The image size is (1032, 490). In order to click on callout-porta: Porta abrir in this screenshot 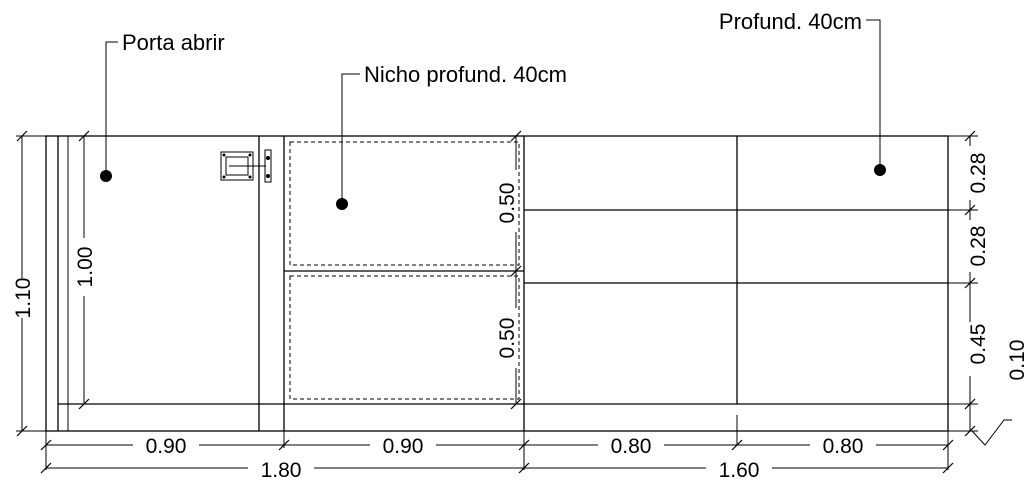, I will do `click(162, 106)`.